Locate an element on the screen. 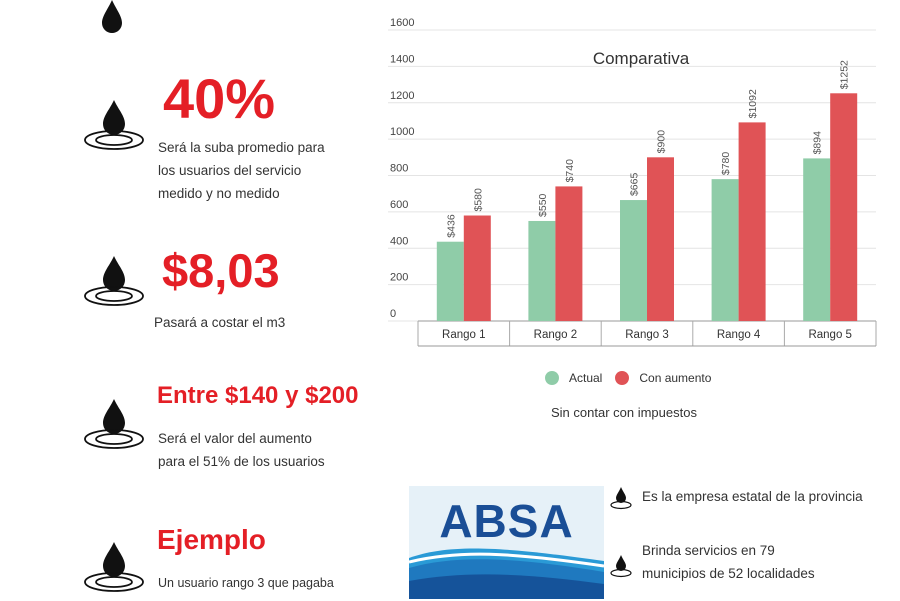  stat-value-1: 40% is located at coordinates (219, 98).